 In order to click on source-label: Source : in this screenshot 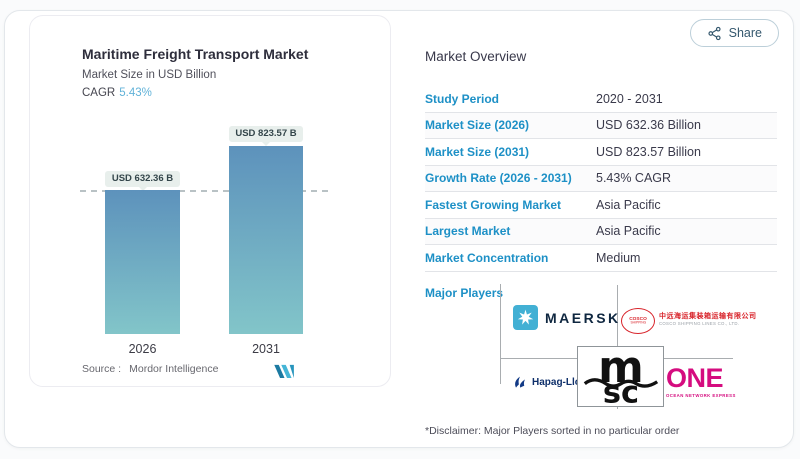, I will do `click(102, 369)`.